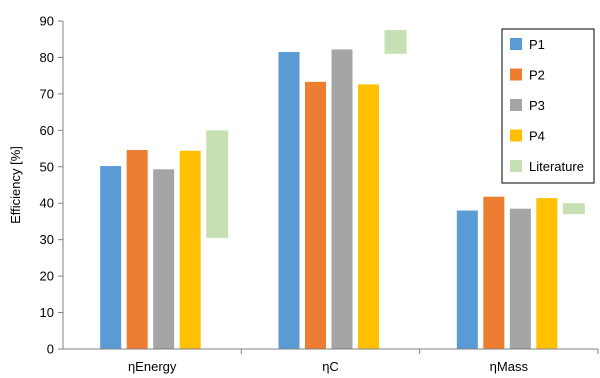 The height and width of the screenshot is (378, 600). What do you see at coordinates (537, 105) in the screenshot?
I see `legend-label-p3: P3` at bounding box center [537, 105].